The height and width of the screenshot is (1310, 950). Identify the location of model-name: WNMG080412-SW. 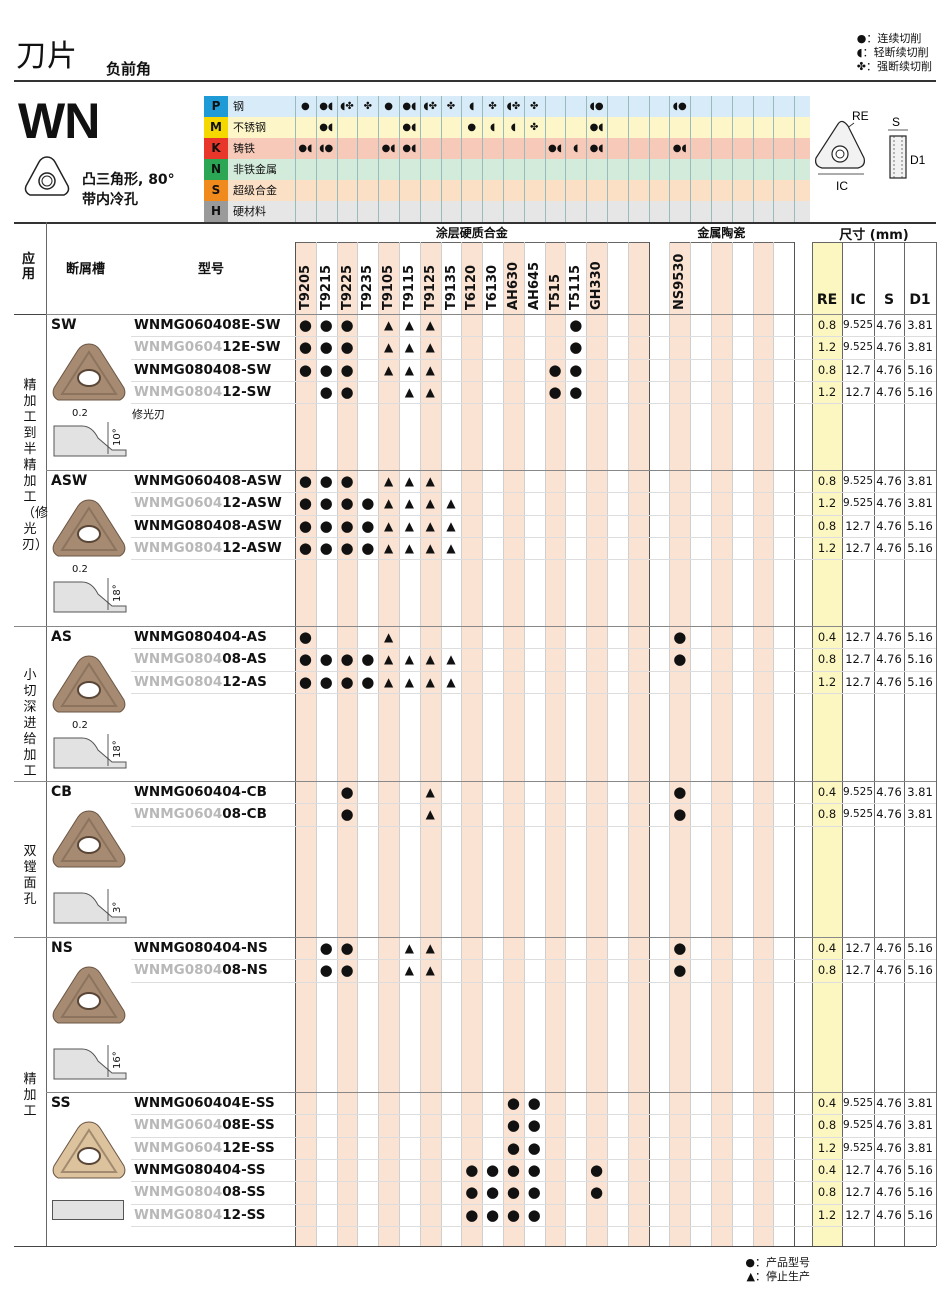
(202, 392).